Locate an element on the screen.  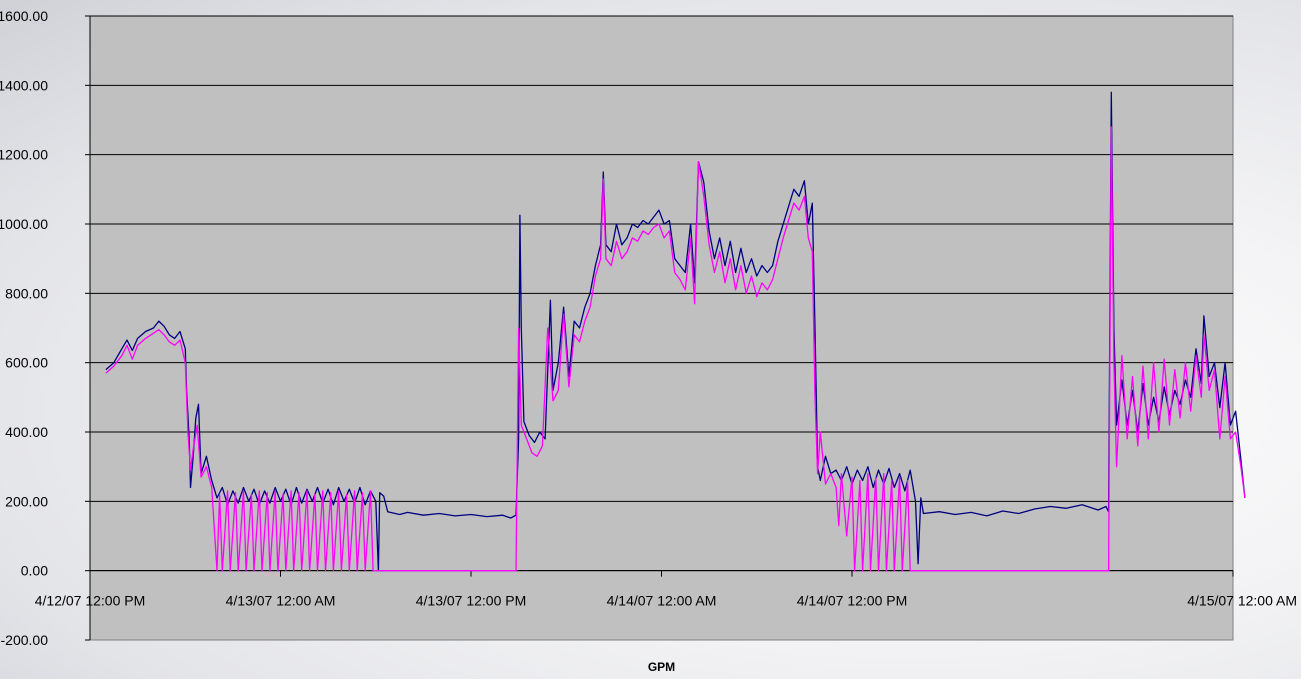
x-tick-label: 4/13/07 12:00 AM is located at coordinates (281, 601).